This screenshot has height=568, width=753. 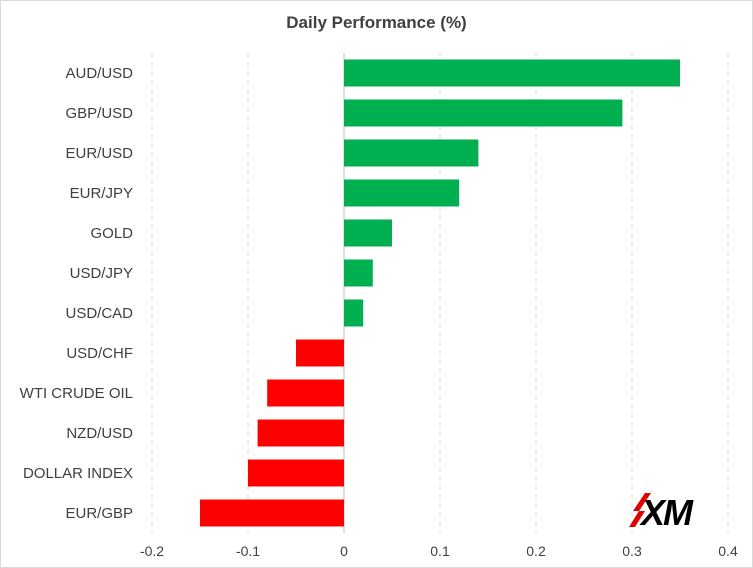 What do you see at coordinates (376, 22) in the screenshot?
I see `chart-title: Daily Performance (%)` at bounding box center [376, 22].